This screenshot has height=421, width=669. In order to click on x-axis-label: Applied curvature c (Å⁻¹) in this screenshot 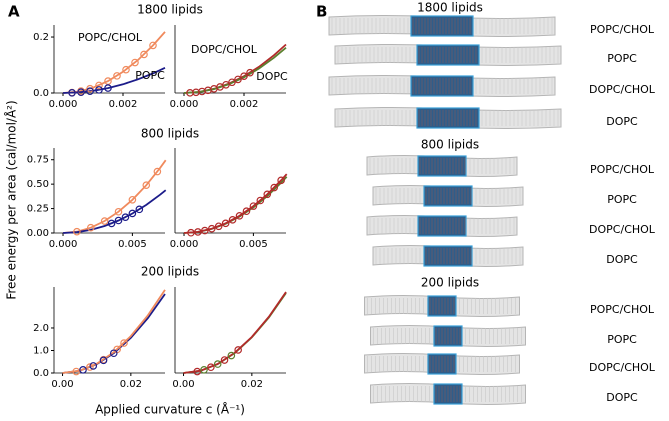, I will do `click(170, 409)`.